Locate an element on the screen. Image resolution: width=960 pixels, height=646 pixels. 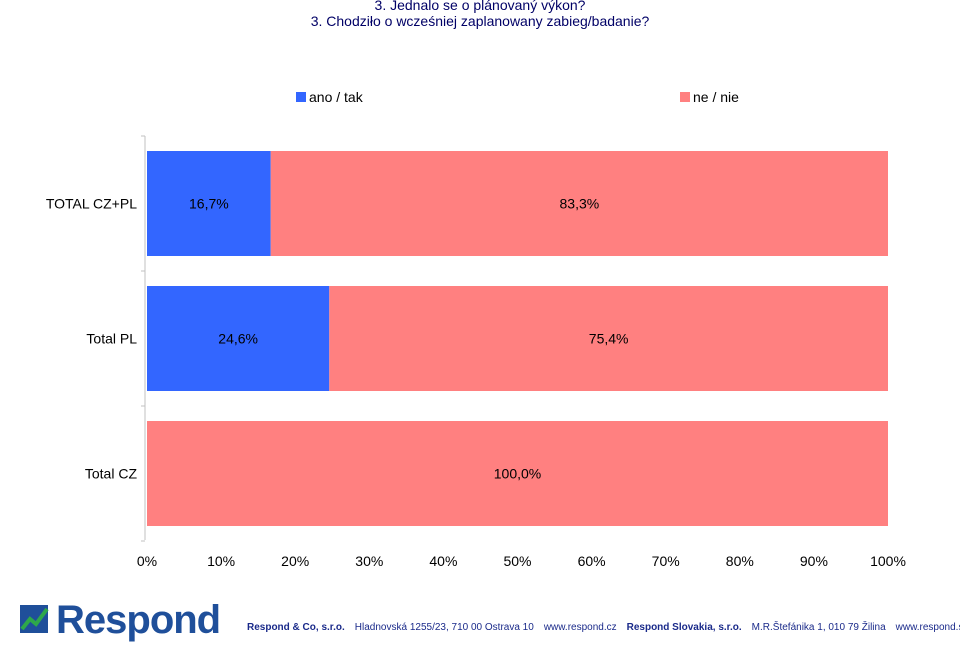
footer-web-cz: www.respond.cz is located at coordinates (580, 627).